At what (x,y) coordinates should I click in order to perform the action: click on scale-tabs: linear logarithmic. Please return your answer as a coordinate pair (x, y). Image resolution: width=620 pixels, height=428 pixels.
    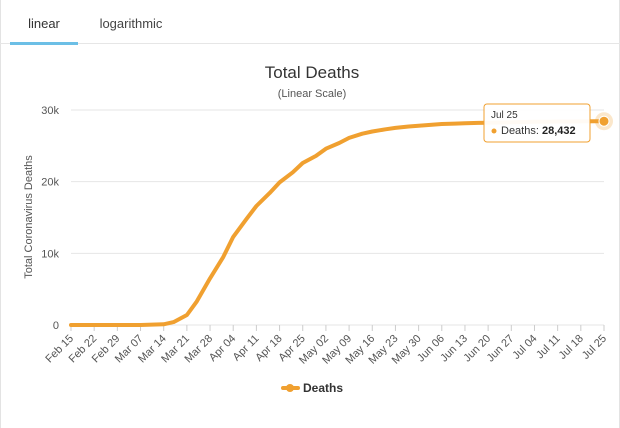
    Looking at the image, I should click on (310, 22).